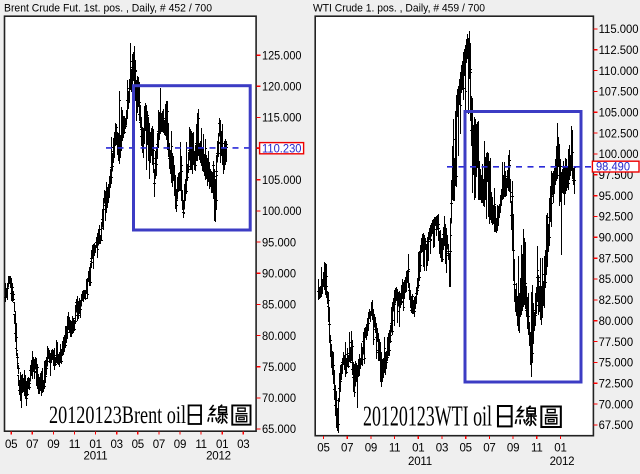 This screenshot has height=474, width=640. I want to click on svg-text: 110.230, so click(282, 148).